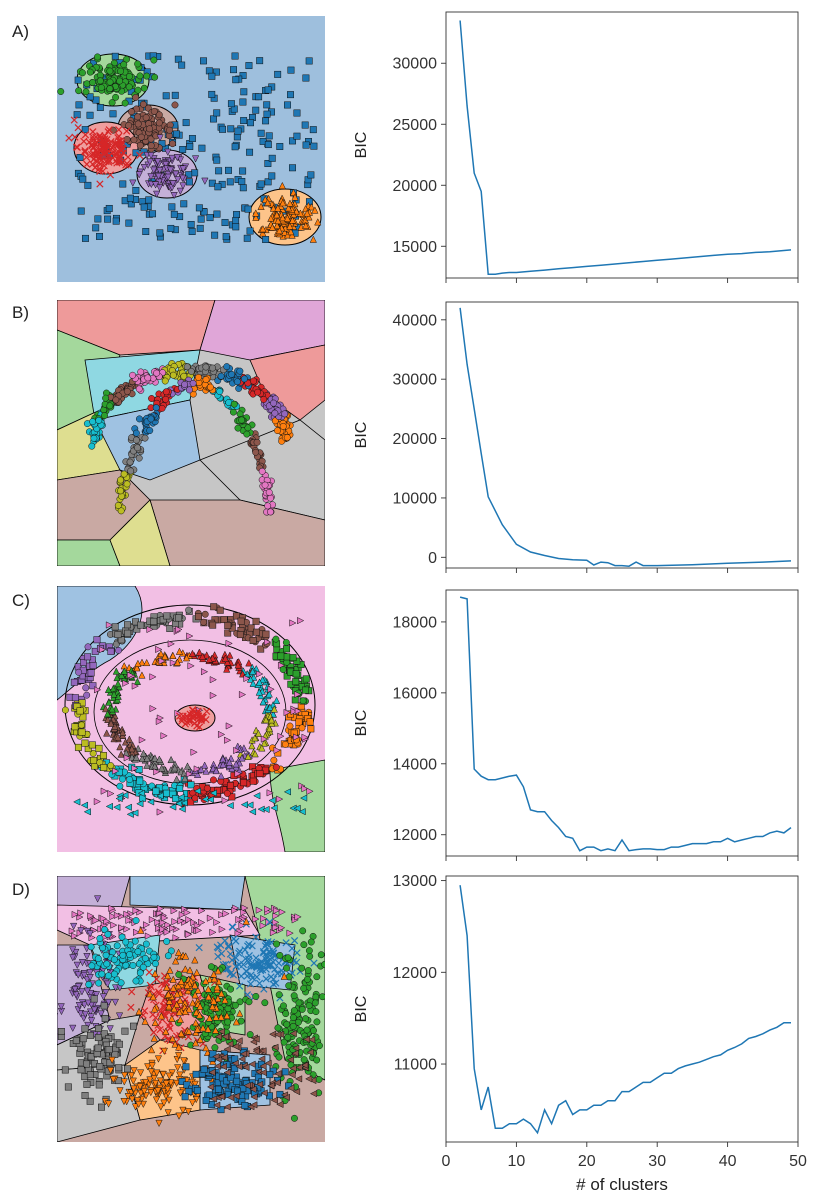 Image resolution: width=825 pixels, height=1200 pixels. I want to click on y-axis-label: BIC, so click(361, 145).